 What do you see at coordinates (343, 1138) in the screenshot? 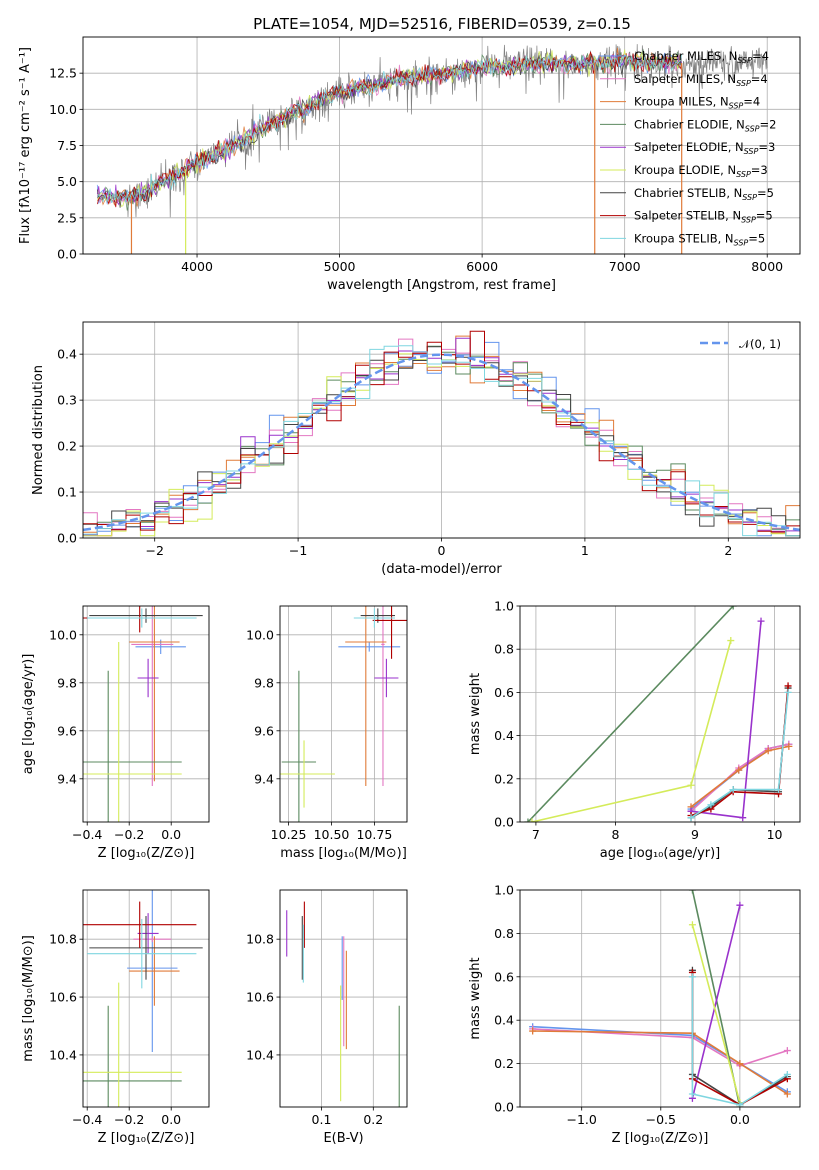
I see `x-axis-label: E(B-V)` at bounding box center [343, 1138].